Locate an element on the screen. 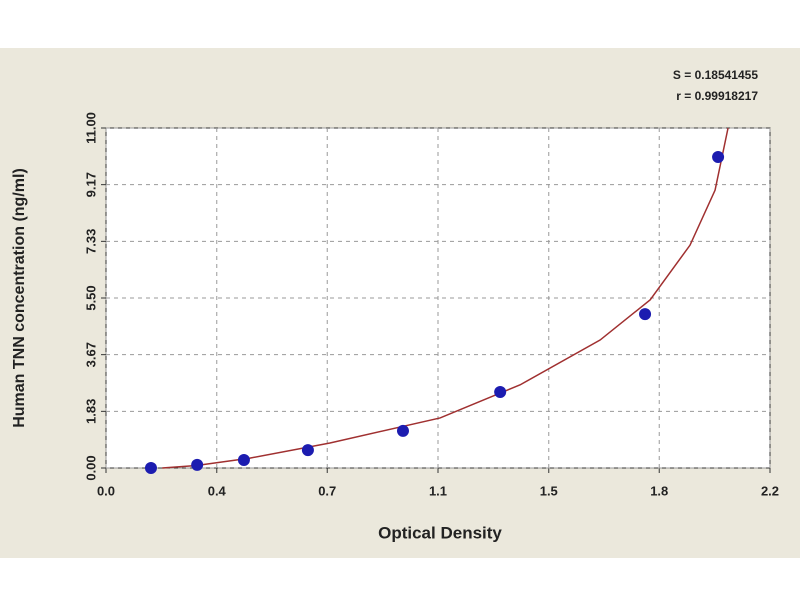 The image size is (800, 605). y-tick-label: 3.67 is located at coordinates (90, 354).